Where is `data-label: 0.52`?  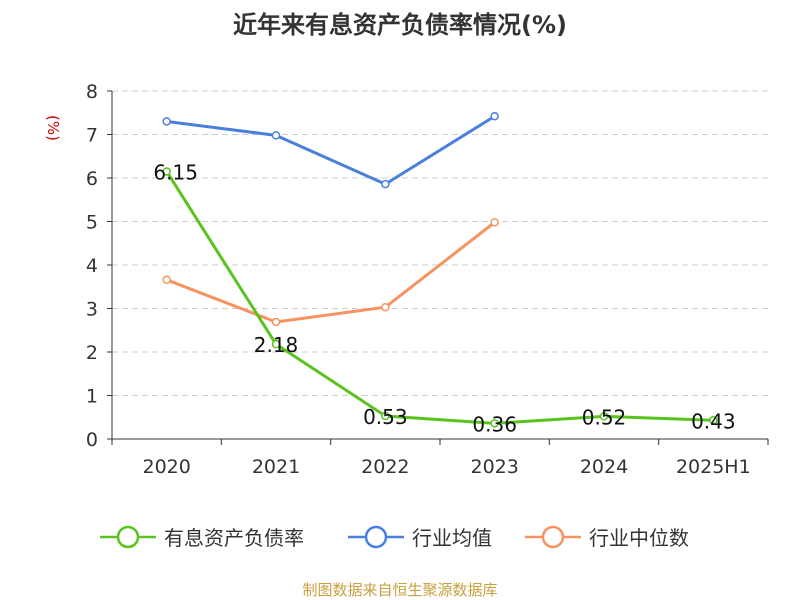
data-label: 0.52 is located at coordinates (604, 417).